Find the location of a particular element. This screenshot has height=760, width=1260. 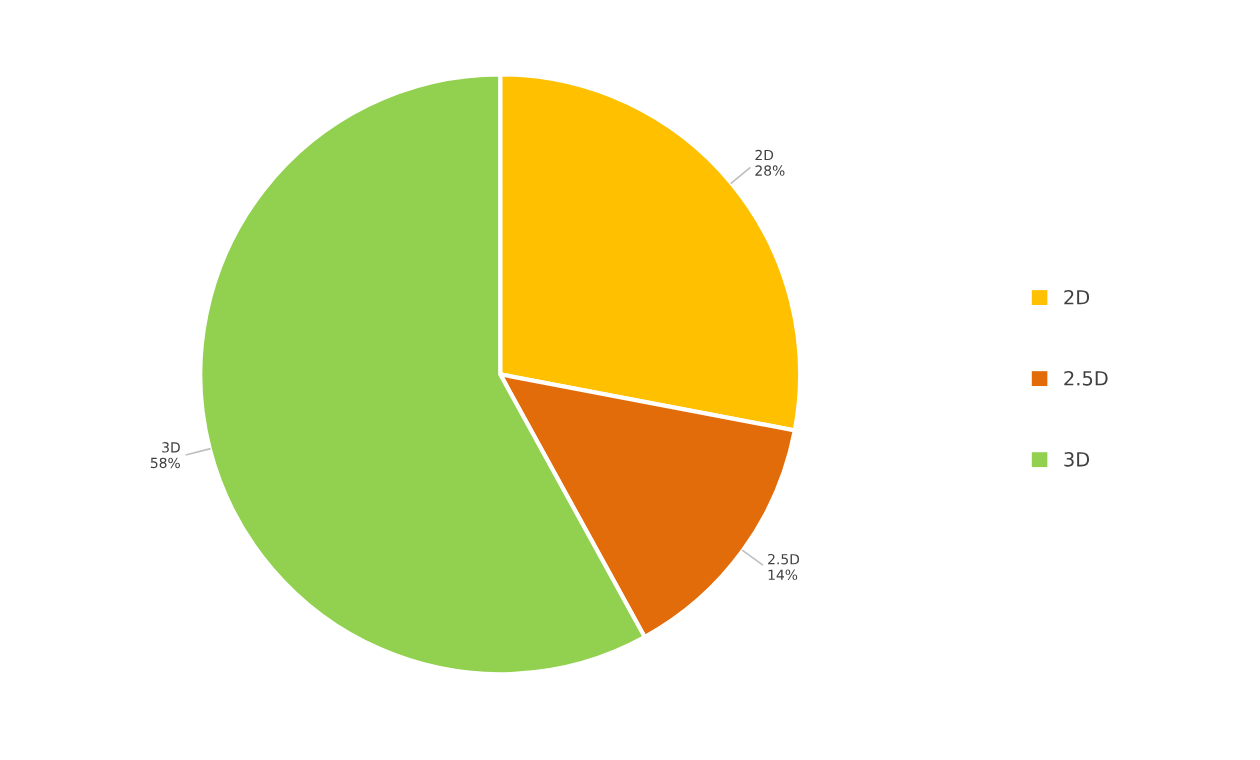

legend-label: 2.5D is located at coordinates (1086, 378).